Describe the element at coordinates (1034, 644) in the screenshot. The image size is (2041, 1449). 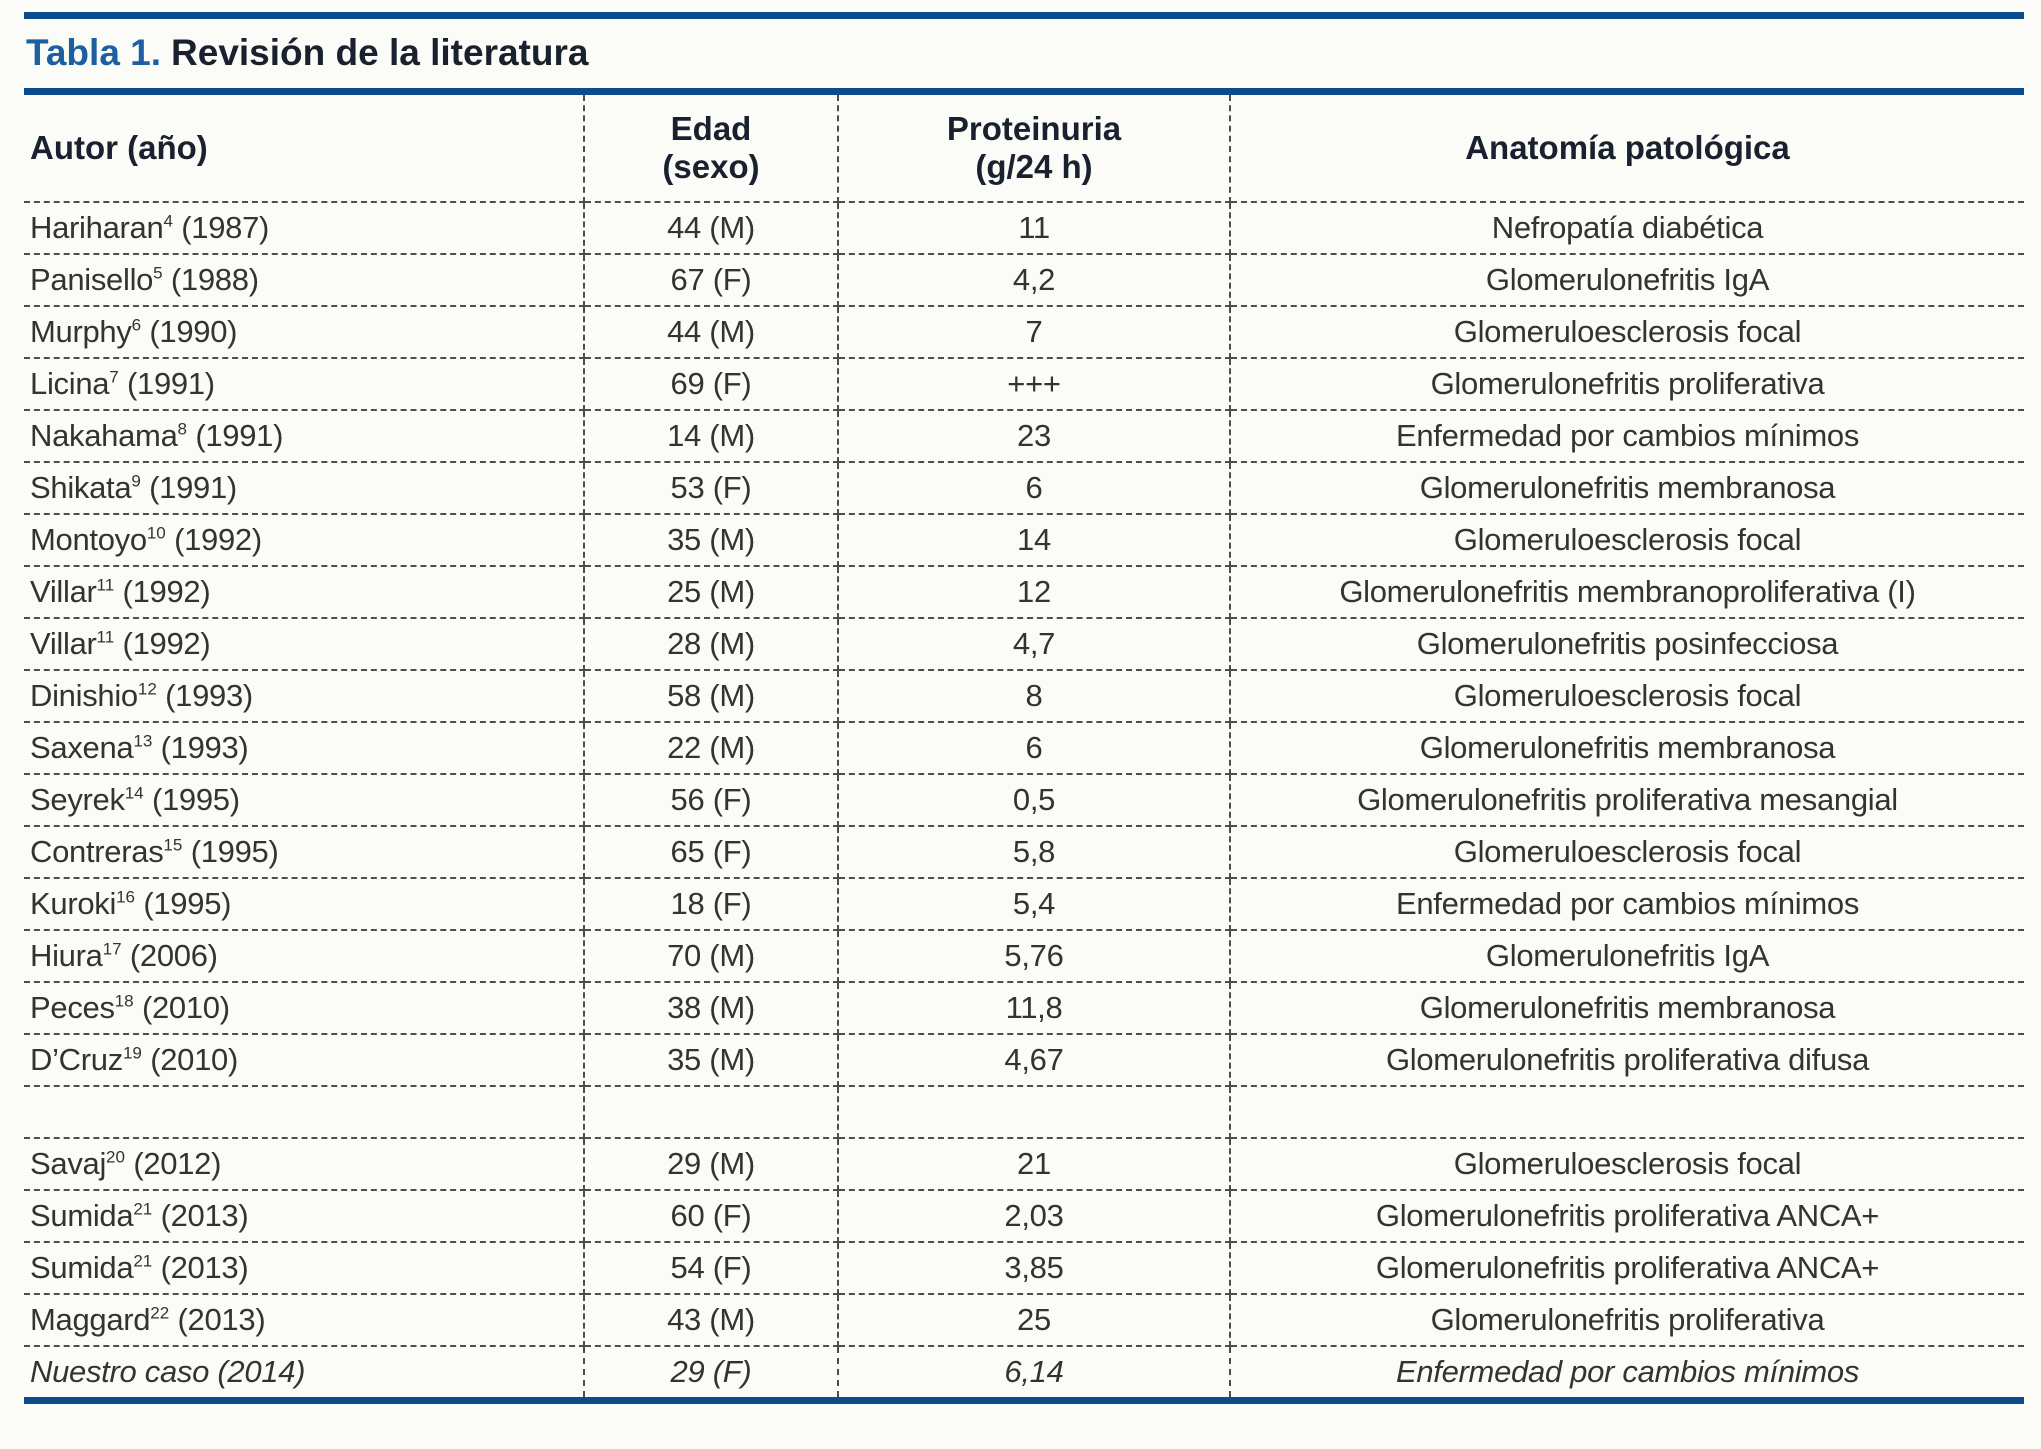
I see `proteinuria-cell: 4,7` at that location.